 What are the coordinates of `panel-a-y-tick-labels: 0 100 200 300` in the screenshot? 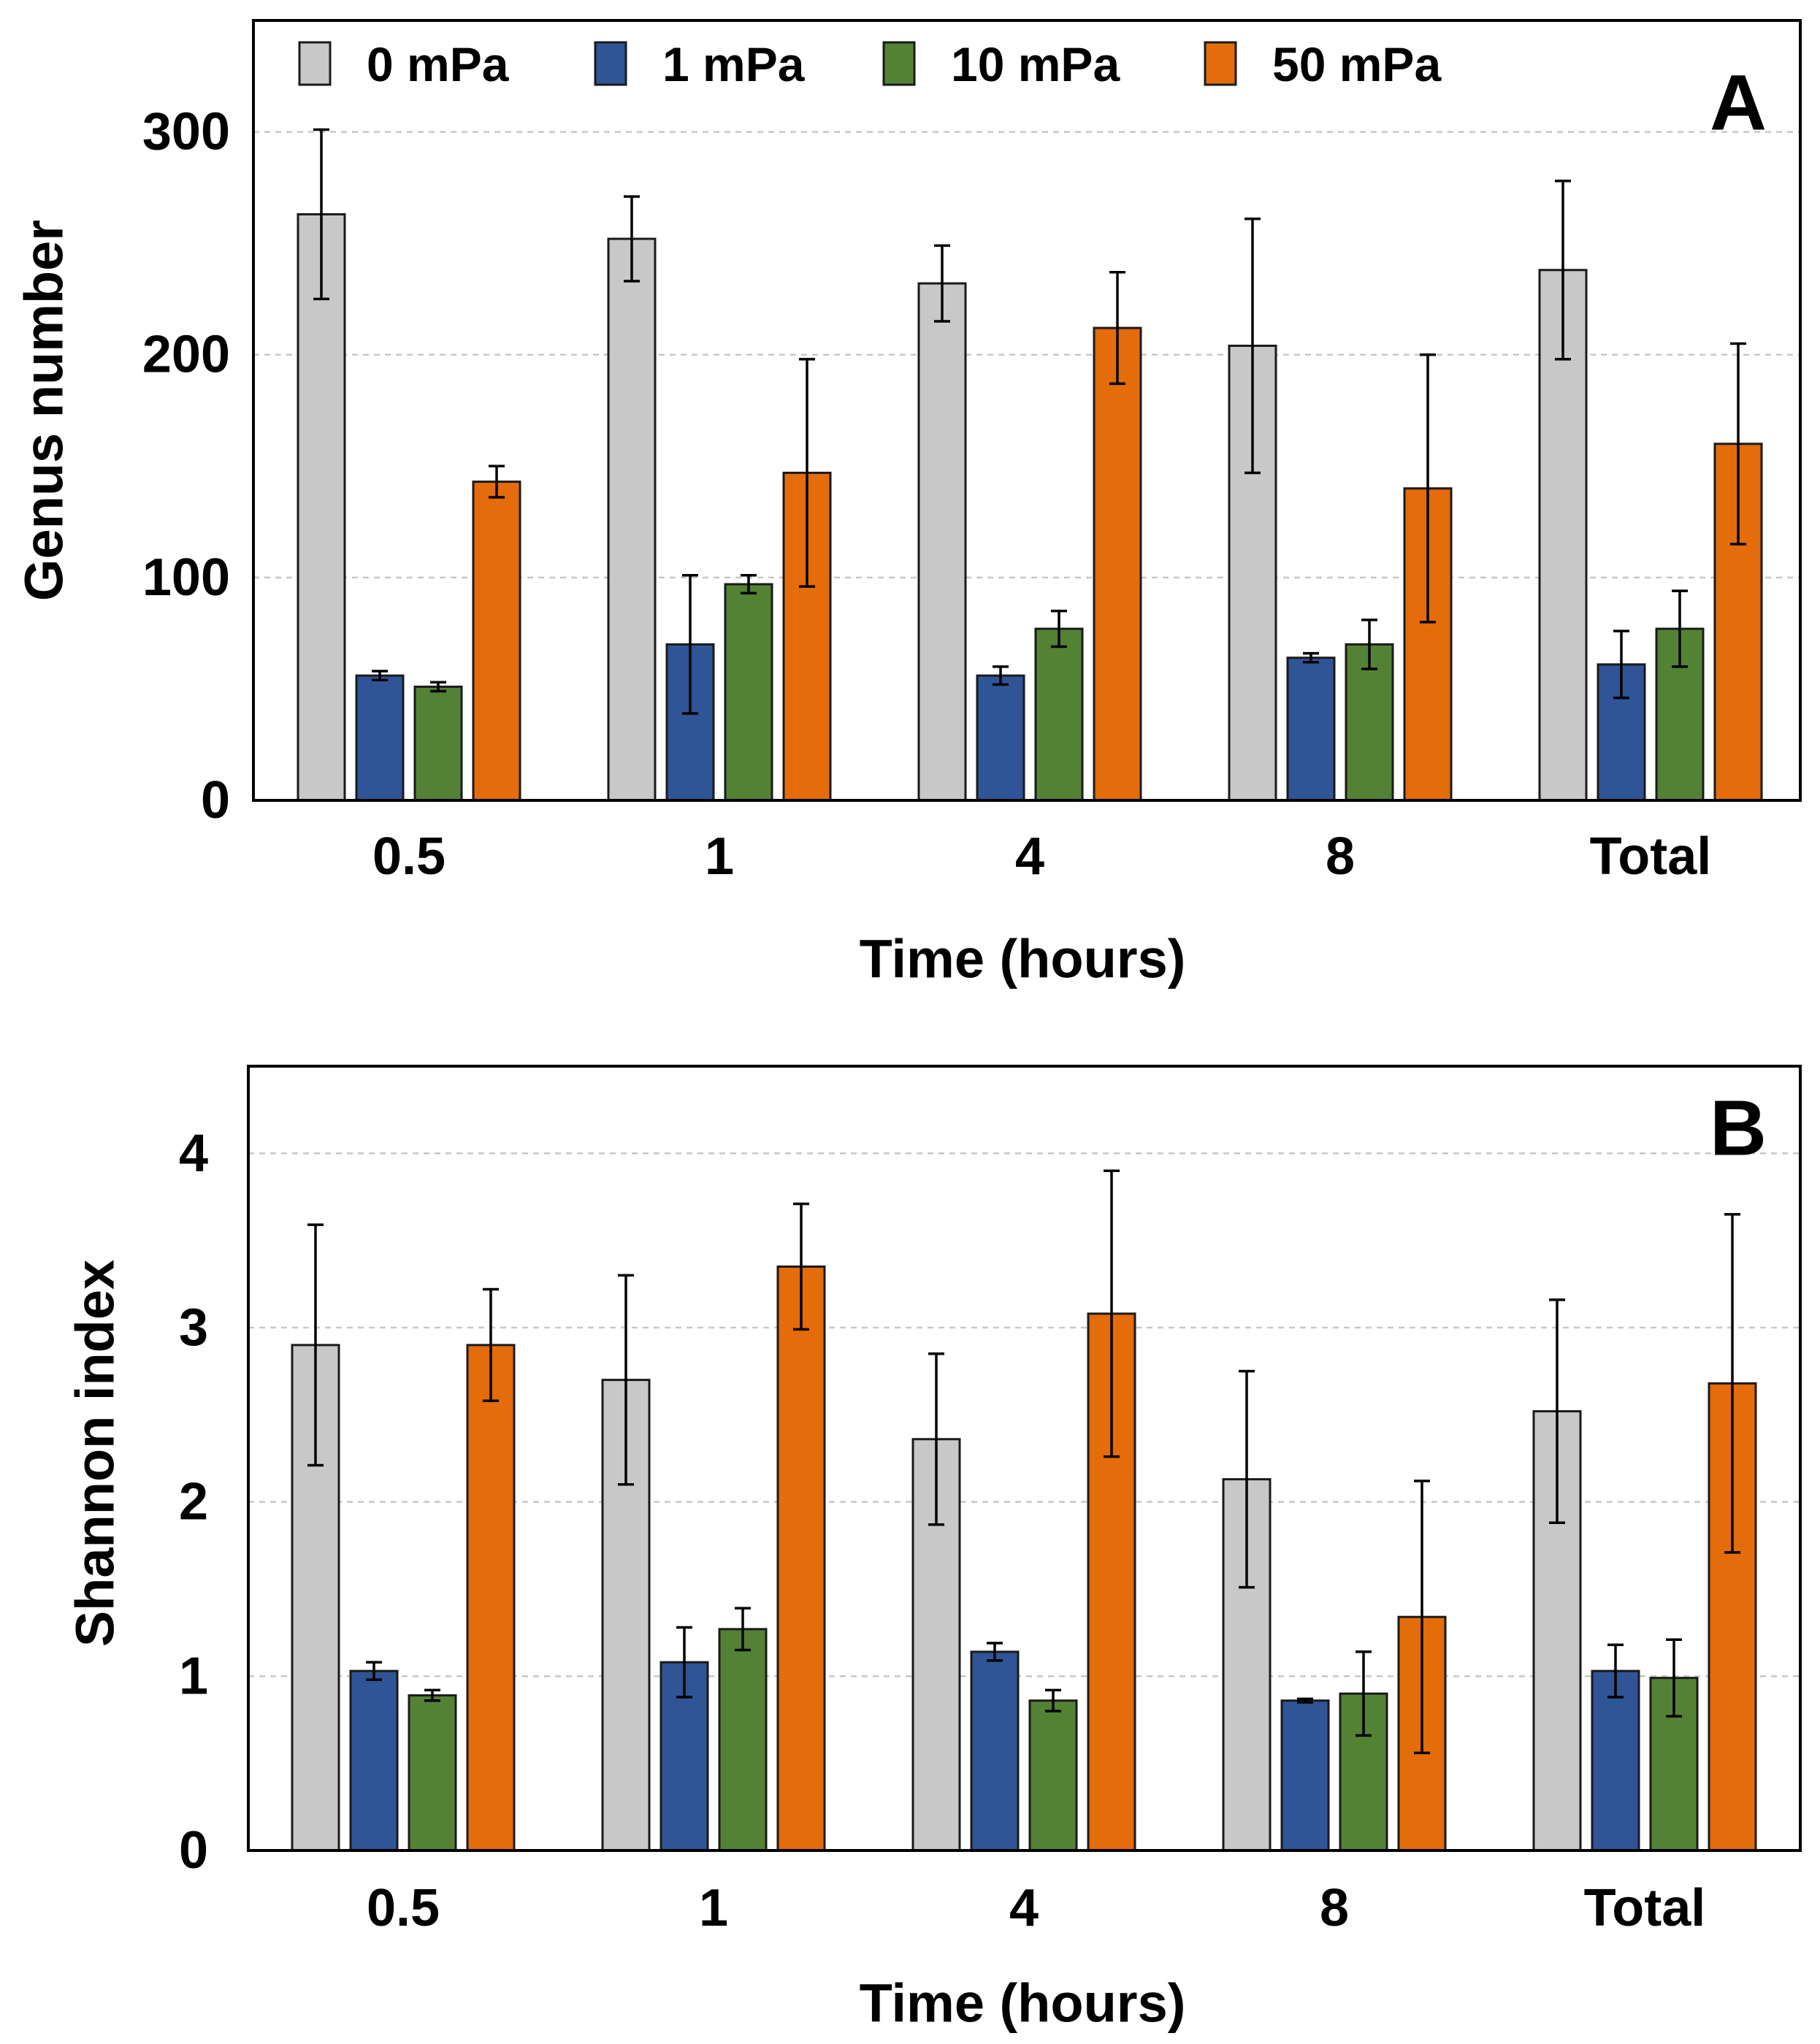 It's located at (186, 466).